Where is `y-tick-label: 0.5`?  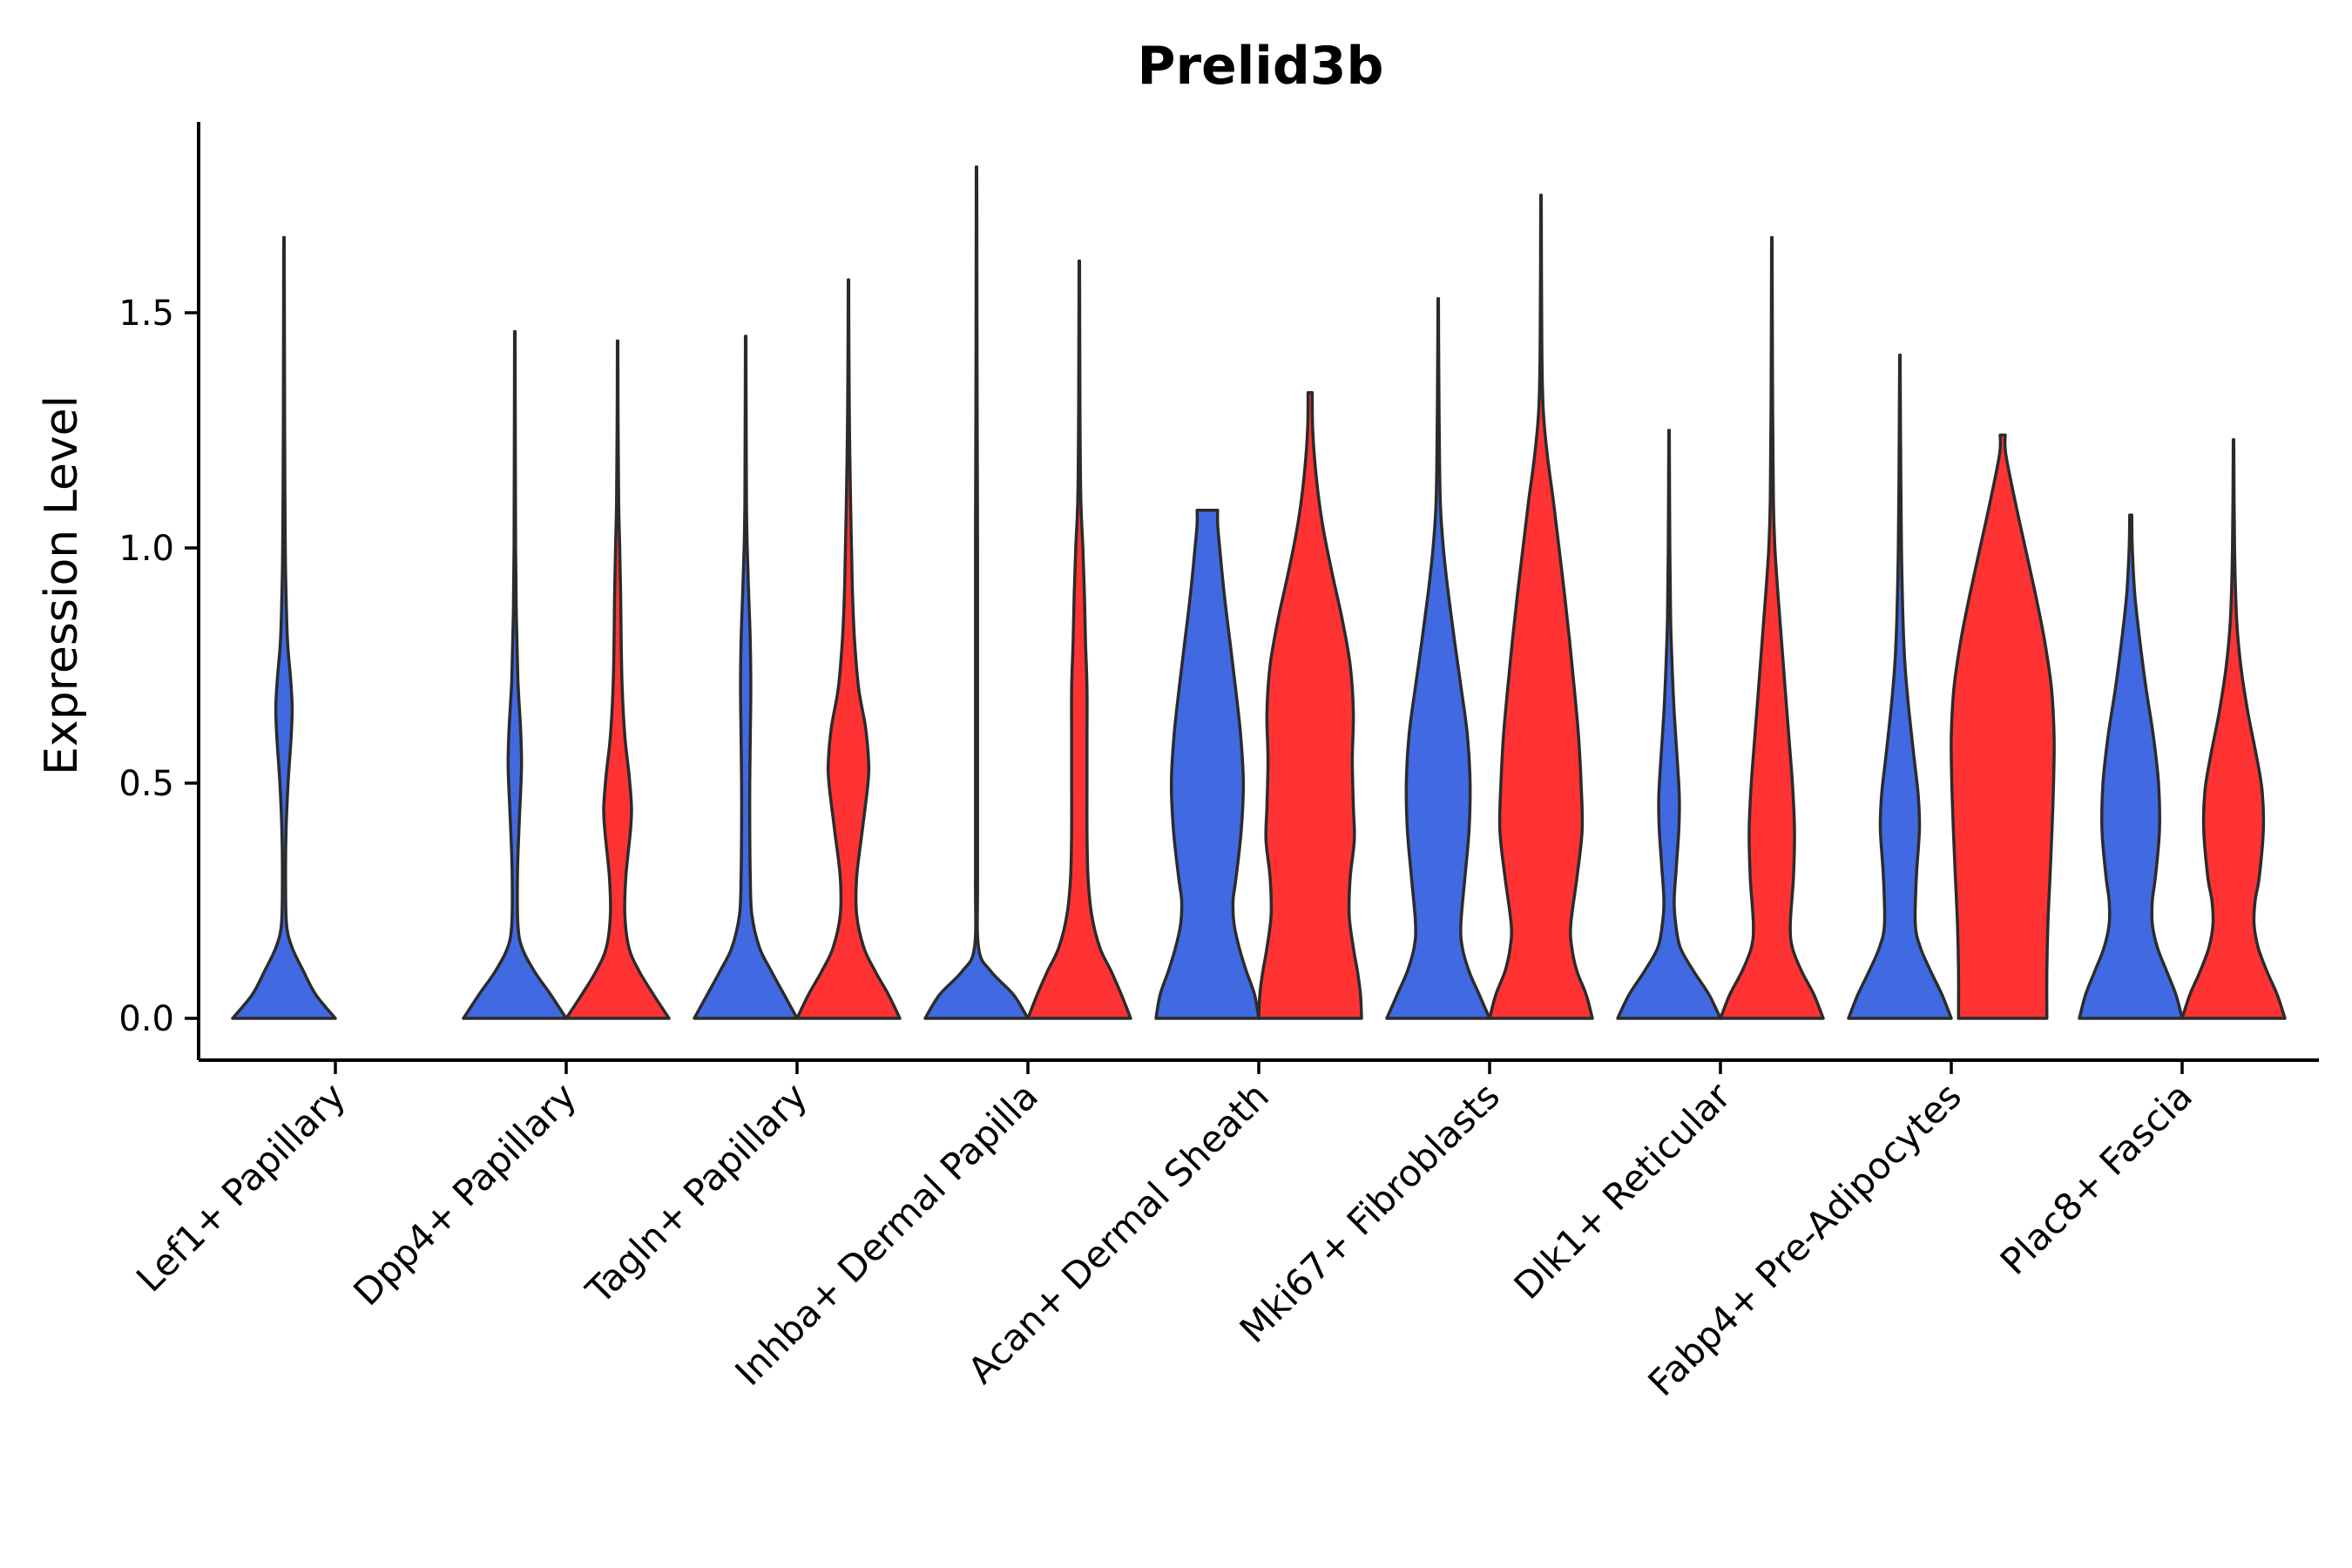 y-tick-label: 0.5 is located at coordinates (146, 784).